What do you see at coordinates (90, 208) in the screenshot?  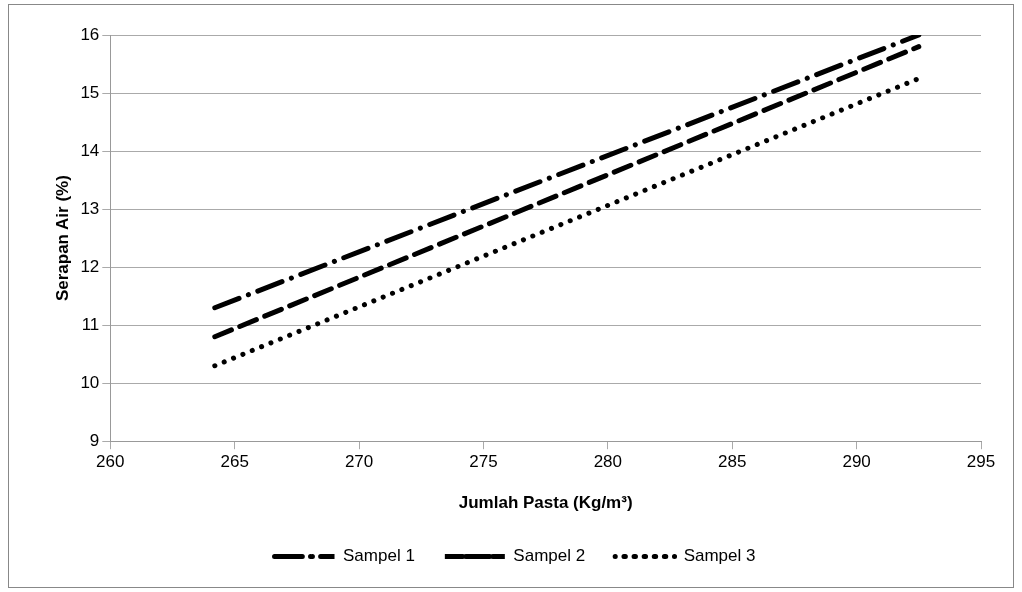 I see `y-tick-label: 13` at bounding box center [90, 208].